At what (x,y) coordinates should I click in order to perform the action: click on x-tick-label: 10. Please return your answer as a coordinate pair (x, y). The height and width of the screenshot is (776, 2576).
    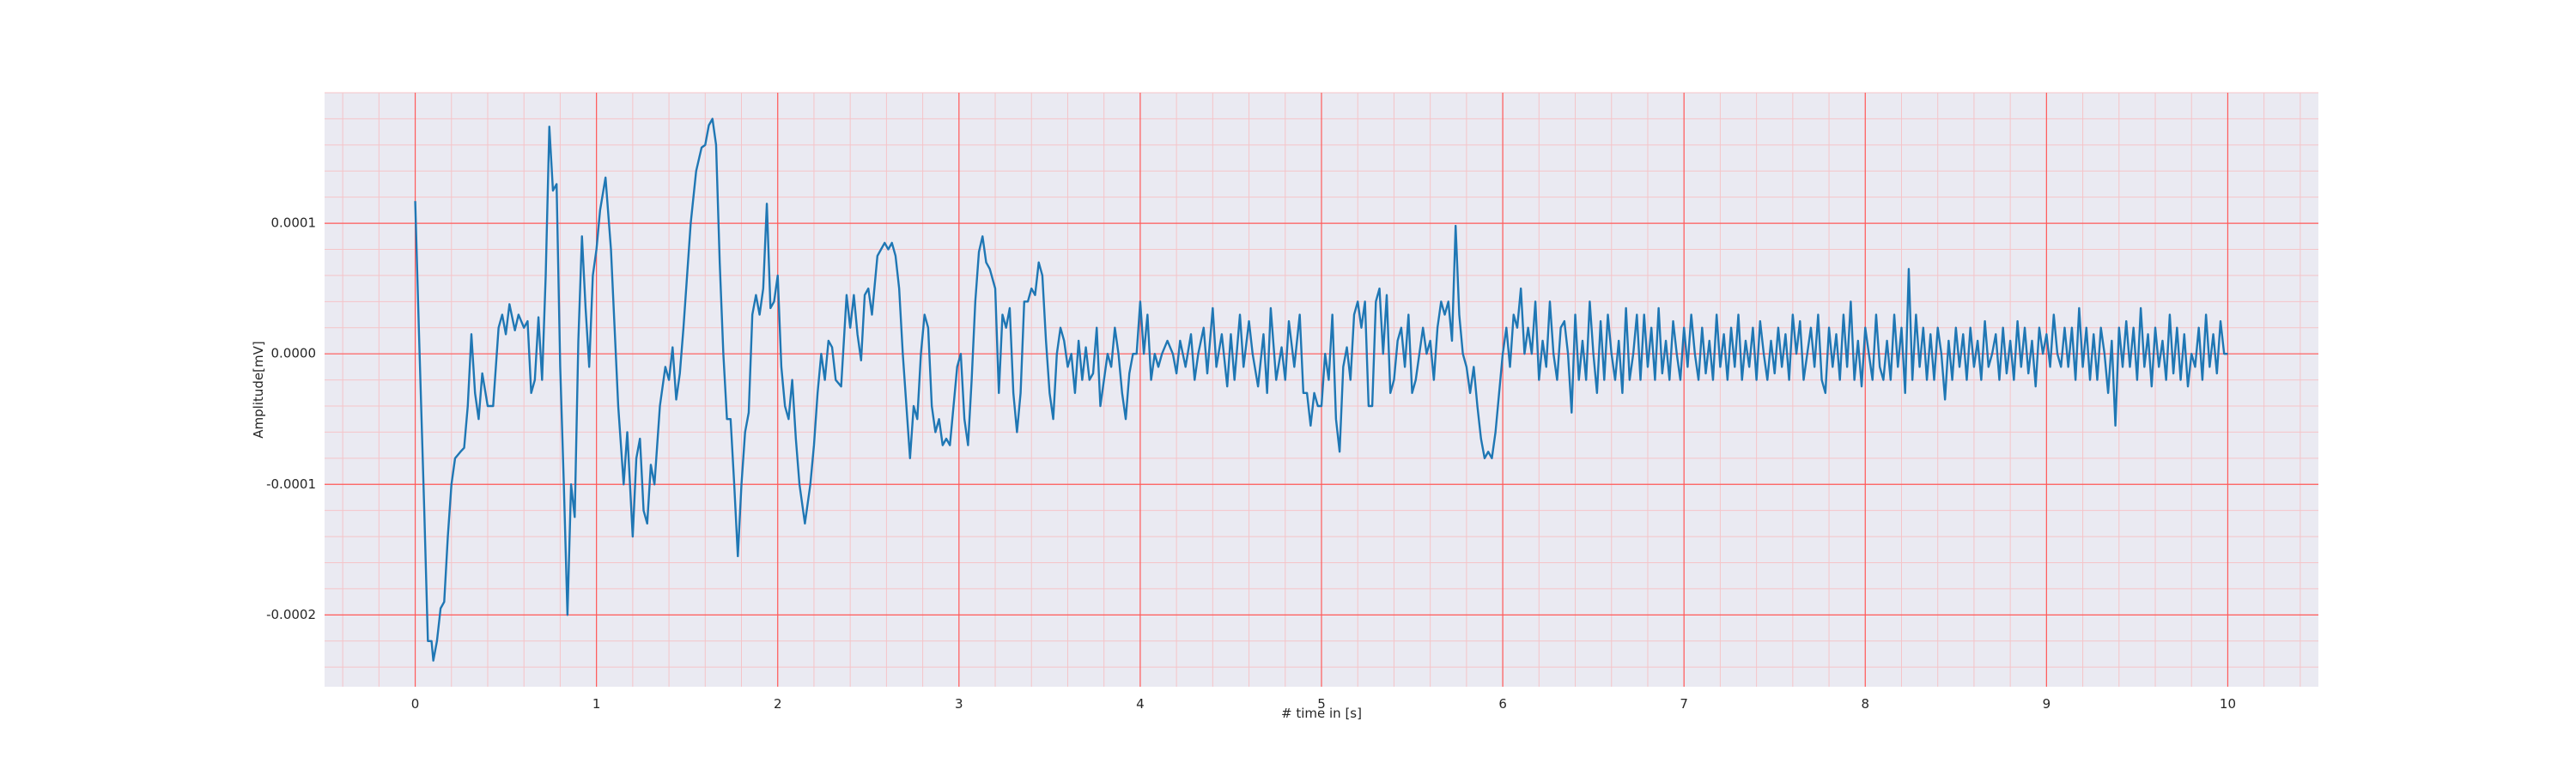
    Looking at the image, I should click on (2228, 704).